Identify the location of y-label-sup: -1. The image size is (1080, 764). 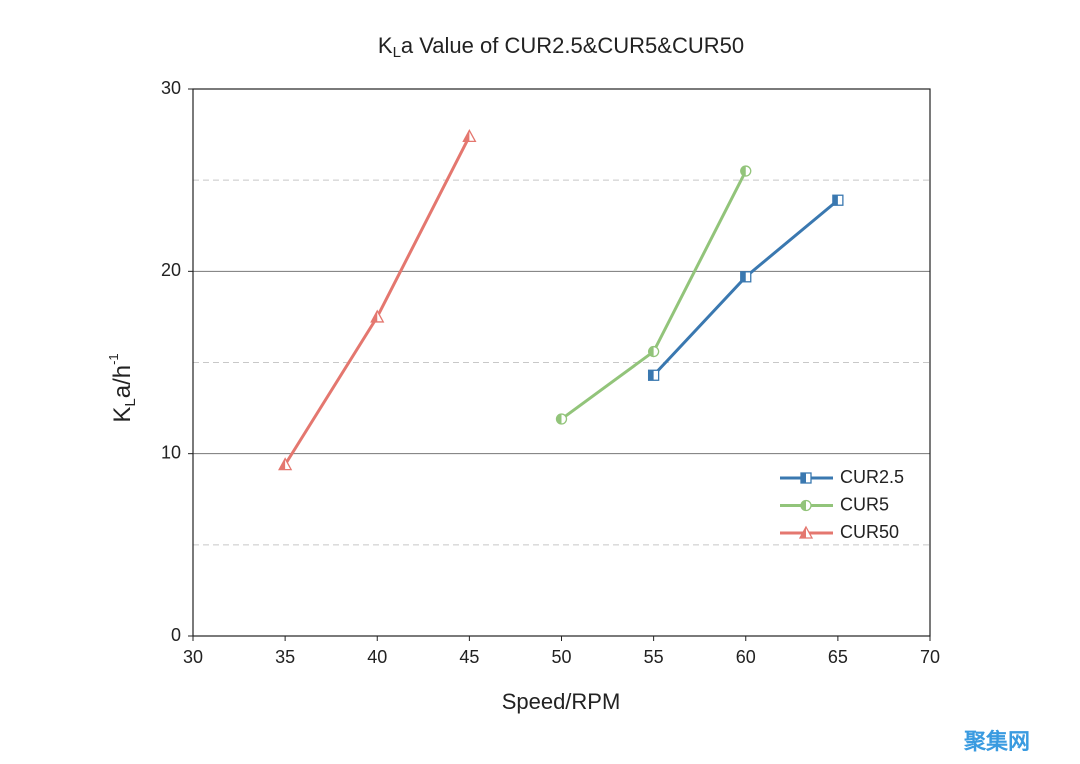
(113, 359).